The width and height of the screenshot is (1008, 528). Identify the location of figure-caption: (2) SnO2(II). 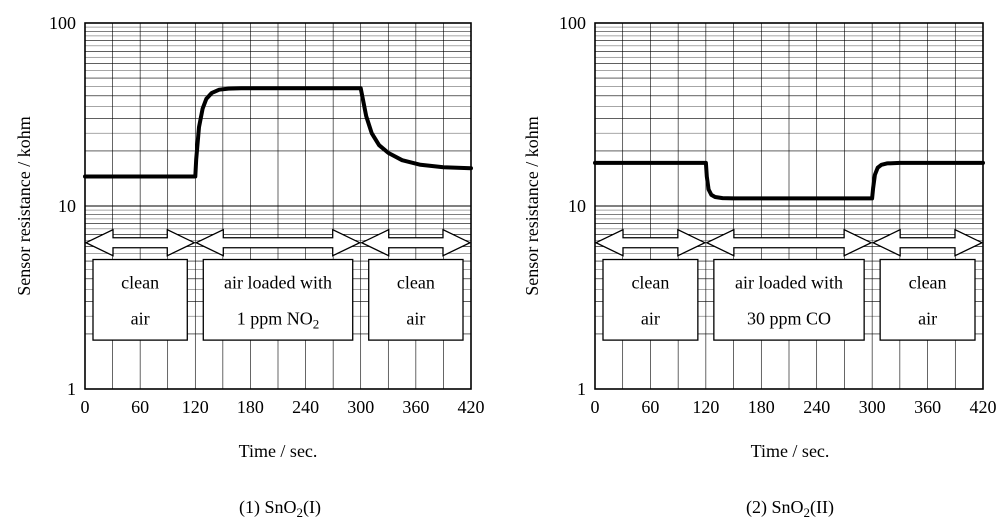
(790, 508).